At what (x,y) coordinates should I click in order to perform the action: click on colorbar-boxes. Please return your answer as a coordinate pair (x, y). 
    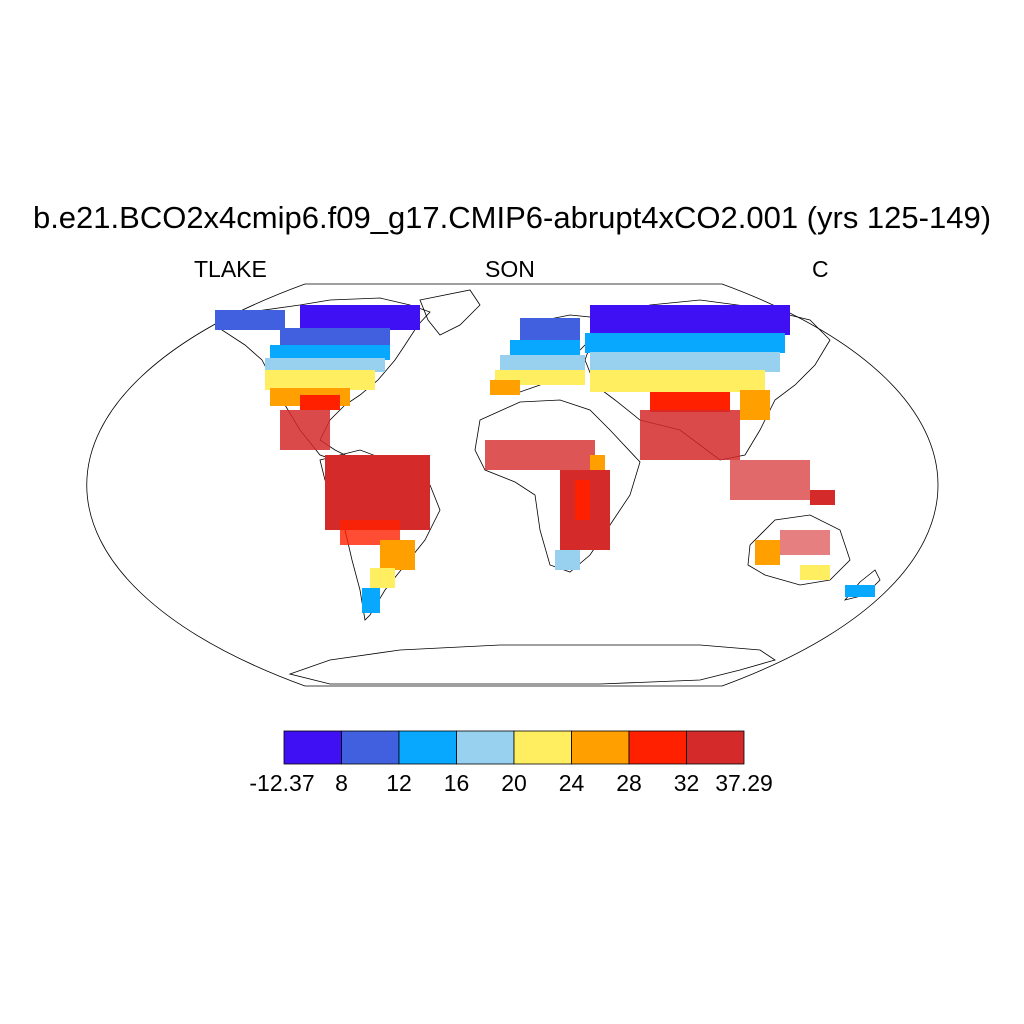
    Looking at the image, I should click on (514, 747).